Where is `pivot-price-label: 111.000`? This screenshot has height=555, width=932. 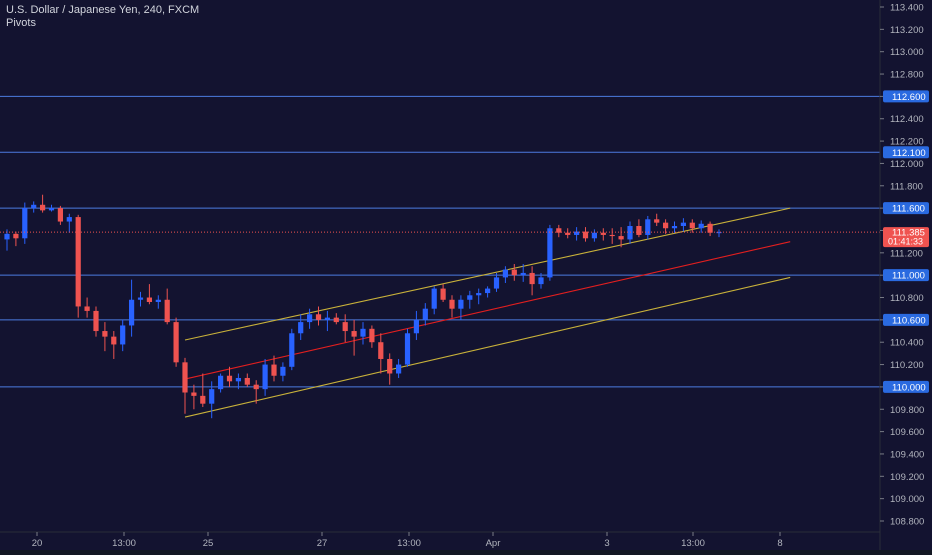
pivot-price-label: 111.000 is located at coordinates (908, 276).